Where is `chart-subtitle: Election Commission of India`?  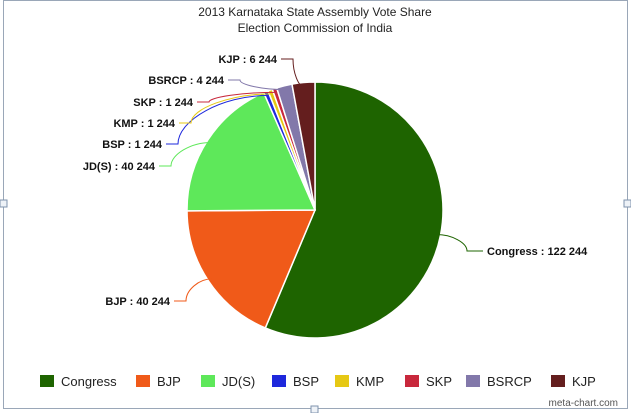
chart-subtitle: Election Commission of India is located at coordinates (315, 28).